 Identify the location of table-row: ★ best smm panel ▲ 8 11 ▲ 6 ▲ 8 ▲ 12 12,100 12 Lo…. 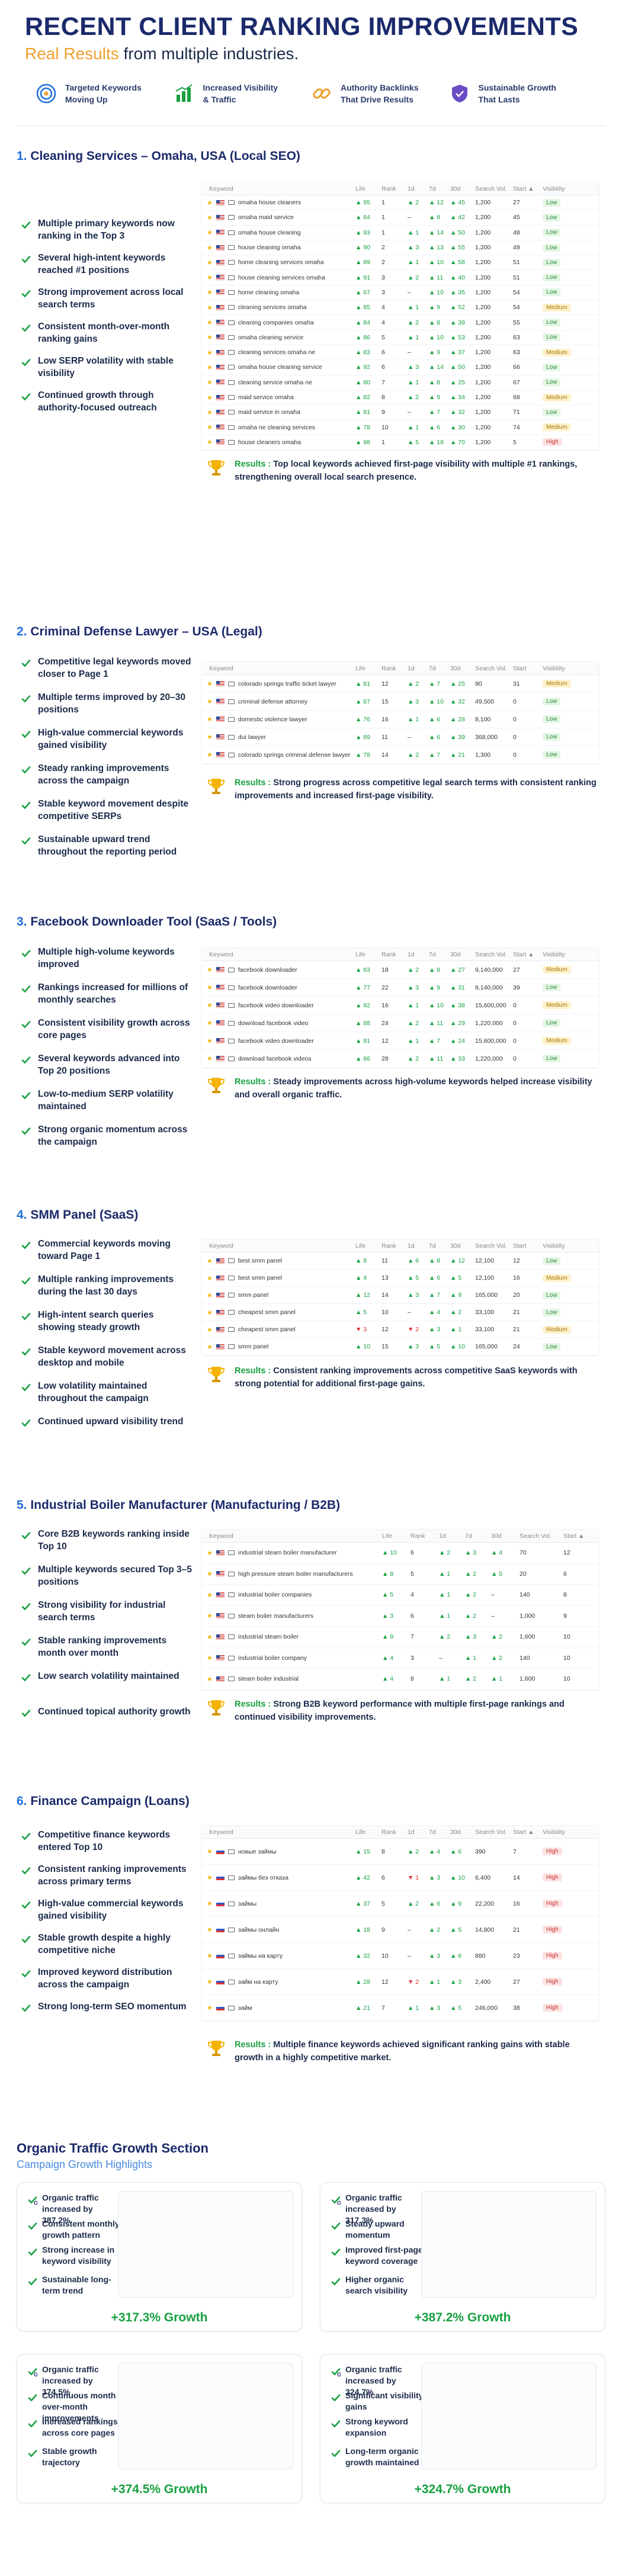
(400, 1261).